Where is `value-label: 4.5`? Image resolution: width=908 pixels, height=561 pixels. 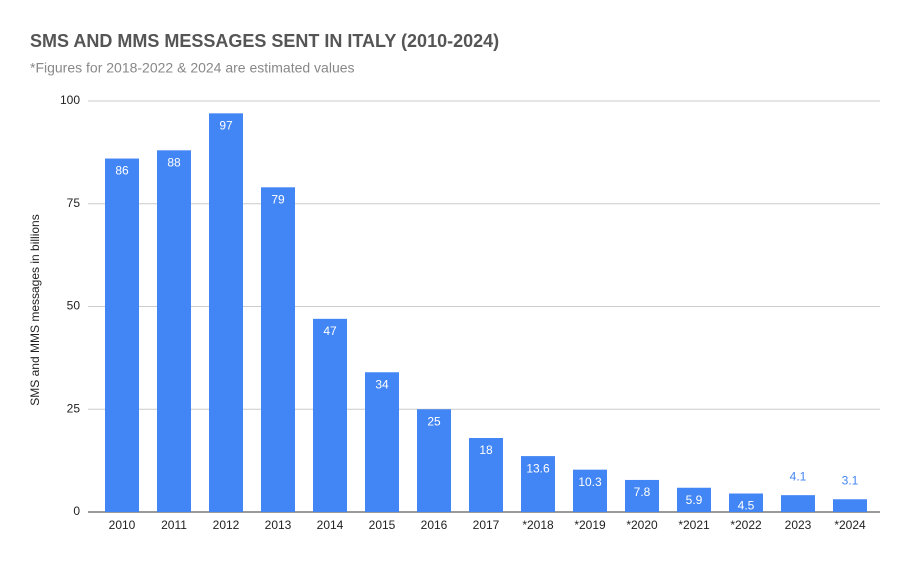 value-label: 4.5 is located at coordinates (746, 506).